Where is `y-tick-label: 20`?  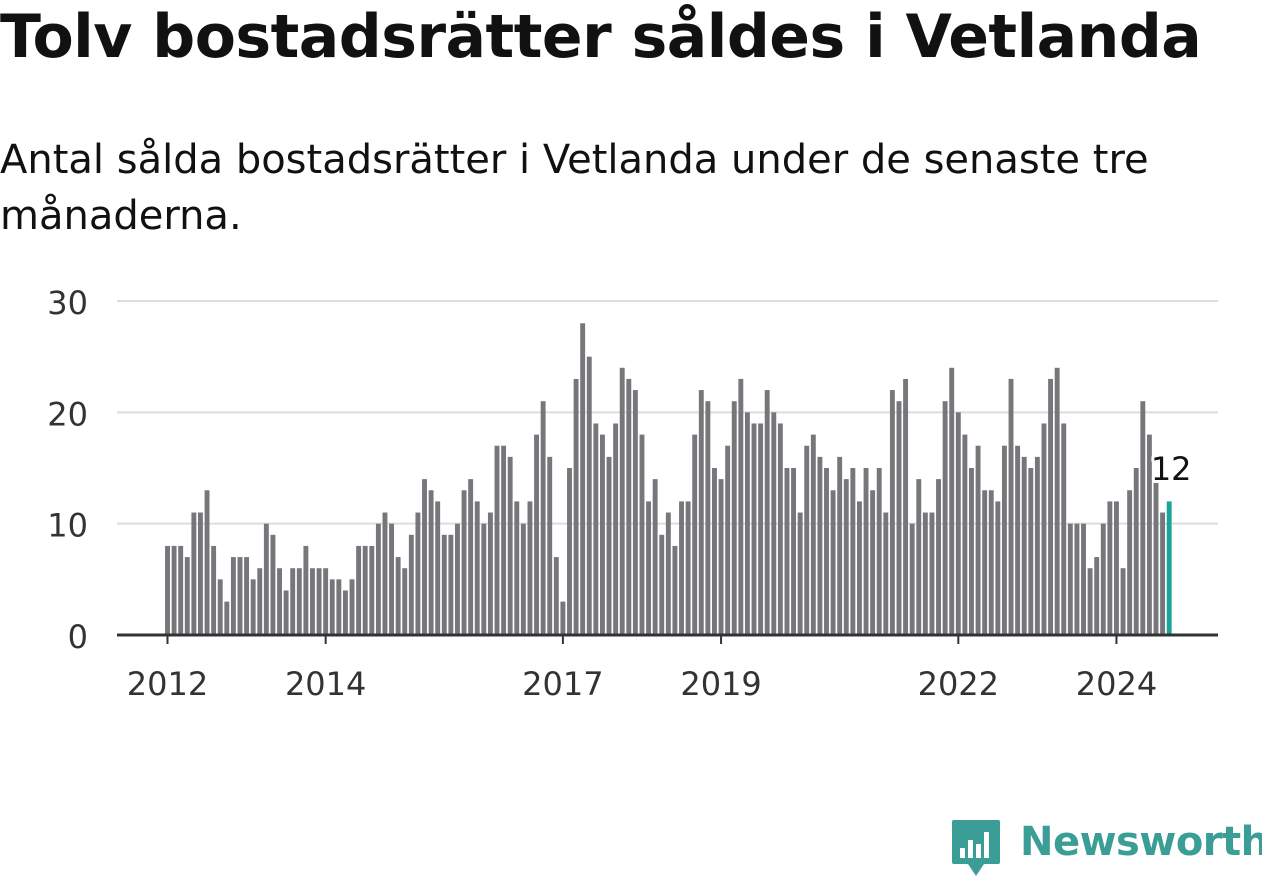 y-tick-label: 20 is located at coordinates (67, 414).